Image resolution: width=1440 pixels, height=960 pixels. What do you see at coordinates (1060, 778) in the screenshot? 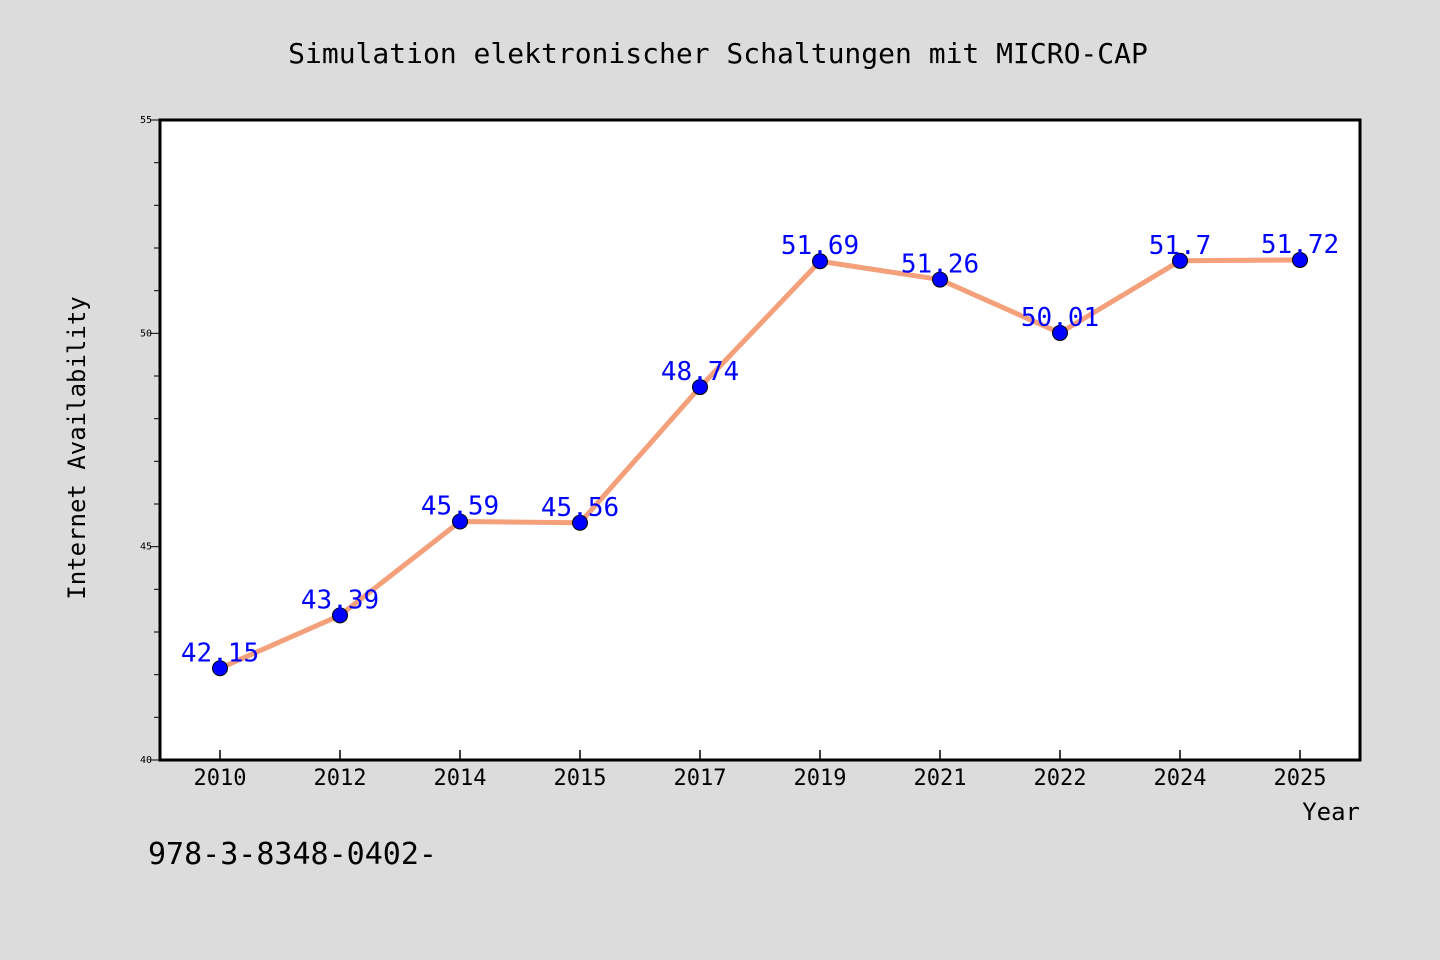
I see `x-tick-label: 2022` at bounding box center [1060, 778].